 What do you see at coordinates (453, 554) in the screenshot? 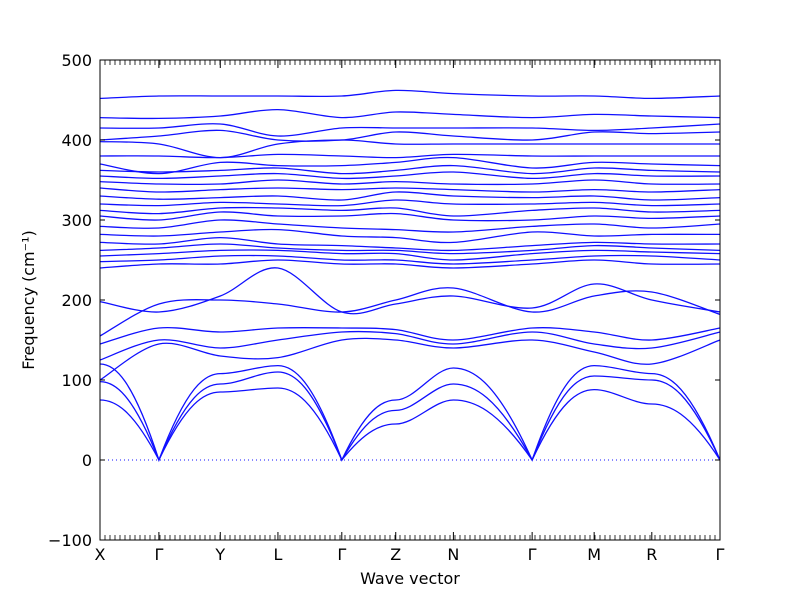
I see `x-tick-label: N` at bounding box center [453, 554].